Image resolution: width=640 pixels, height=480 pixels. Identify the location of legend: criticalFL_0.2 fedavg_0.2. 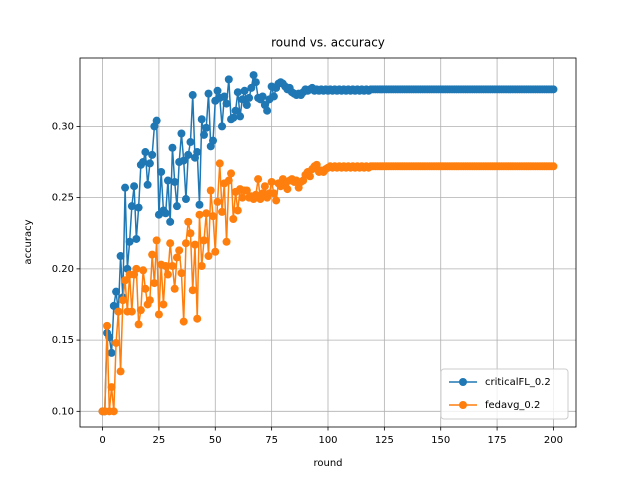
(504, 394).